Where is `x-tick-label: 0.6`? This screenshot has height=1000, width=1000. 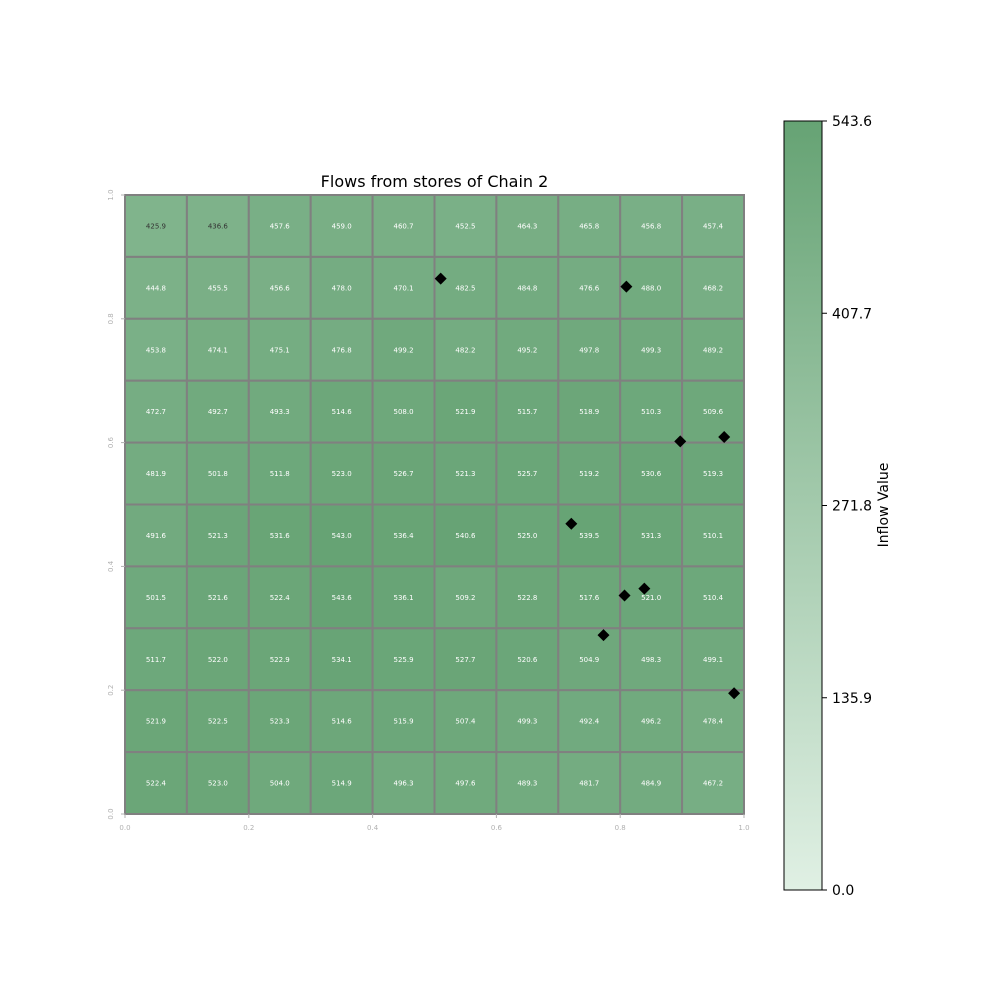 x-tick-label: 0.6 is located at coordinates (497, 828).